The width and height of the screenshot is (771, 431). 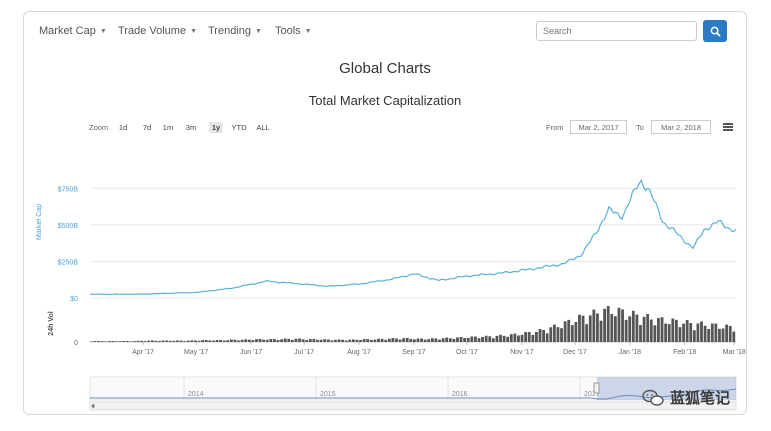 I want to click on zoom-button-3m: 3m, so click(x=191, y=127).